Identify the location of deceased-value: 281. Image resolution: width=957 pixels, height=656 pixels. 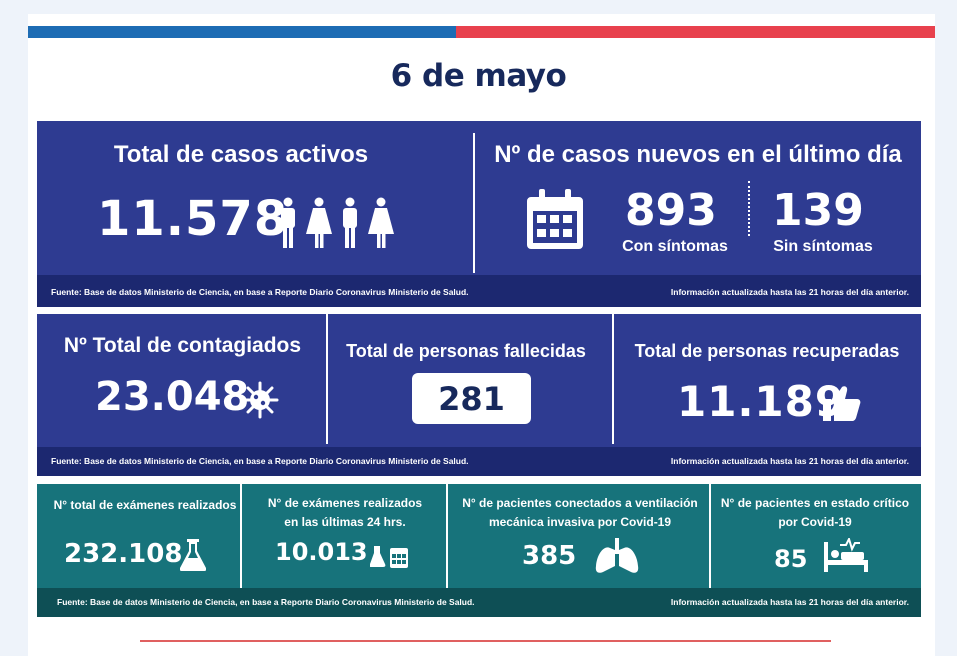
(471, 398).